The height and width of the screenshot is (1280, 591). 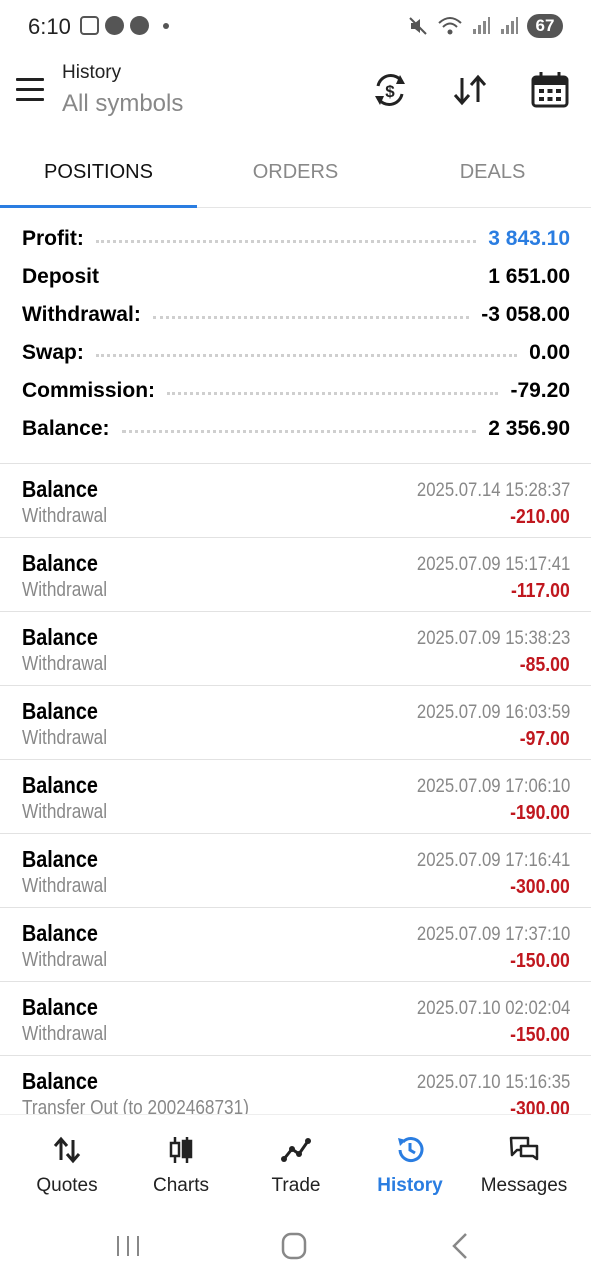 I want to click on balance-row: Balance: 2 356.90, so click(x=296, y=429).